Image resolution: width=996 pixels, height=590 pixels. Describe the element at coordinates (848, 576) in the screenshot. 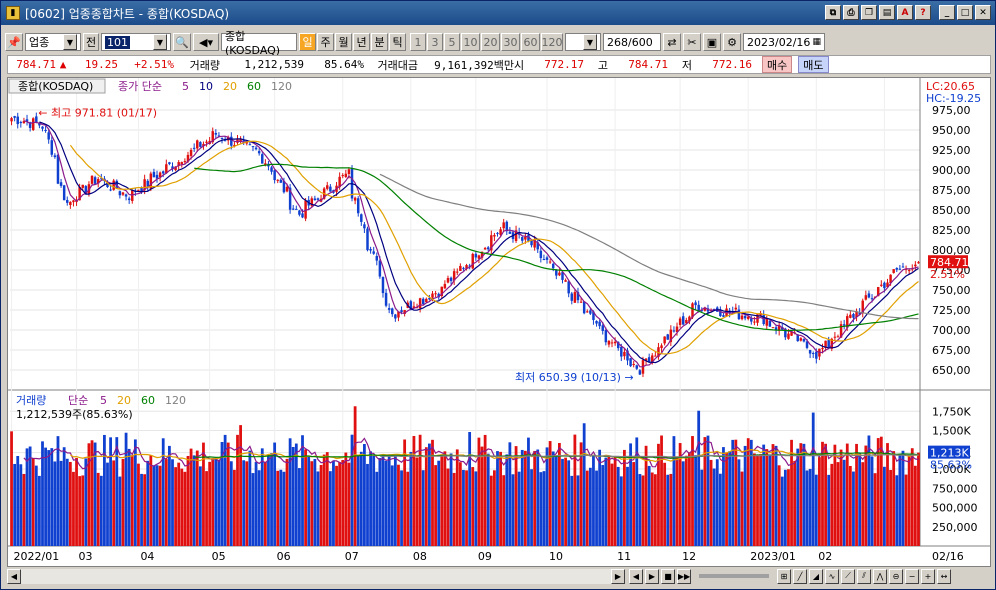

I see `trend-tool-icon: ⟋` at that location.